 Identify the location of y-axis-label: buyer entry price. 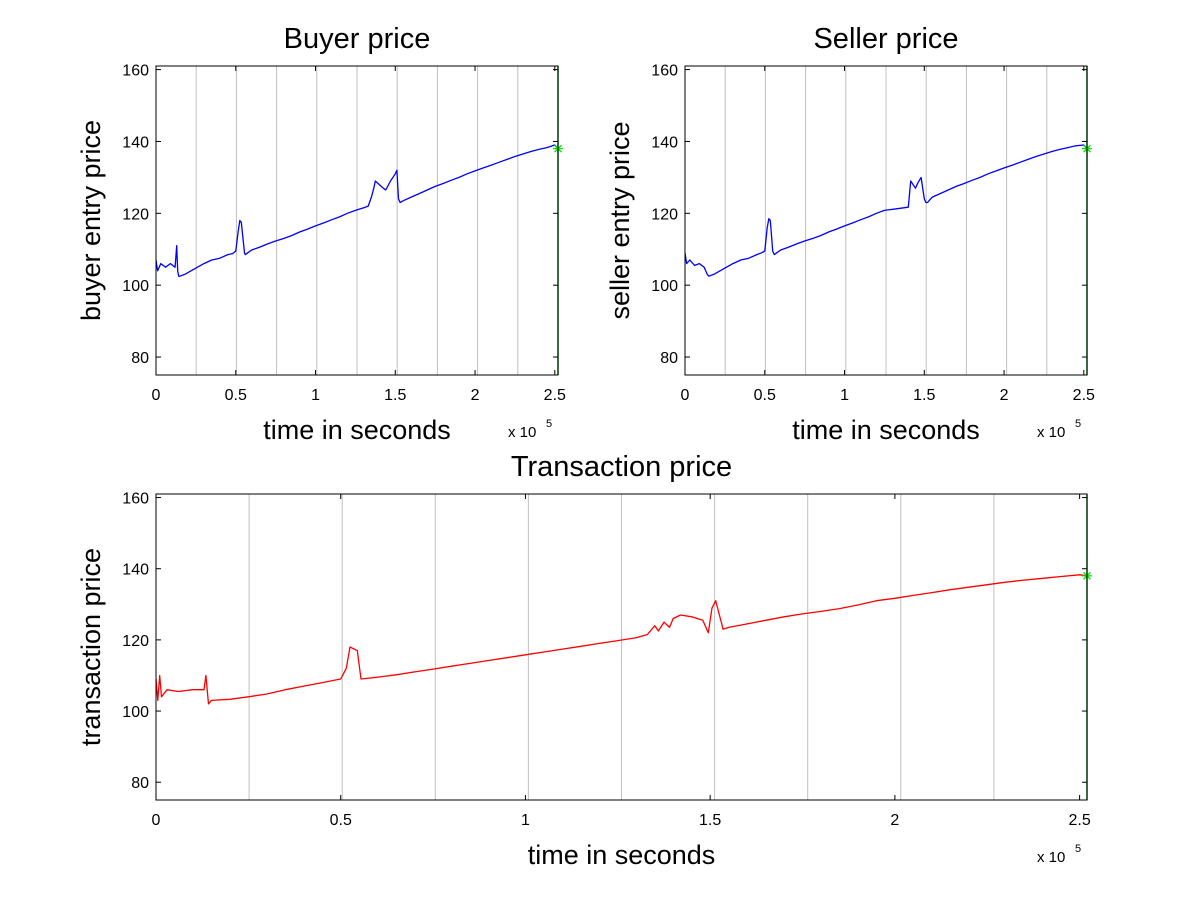
(91, 220).